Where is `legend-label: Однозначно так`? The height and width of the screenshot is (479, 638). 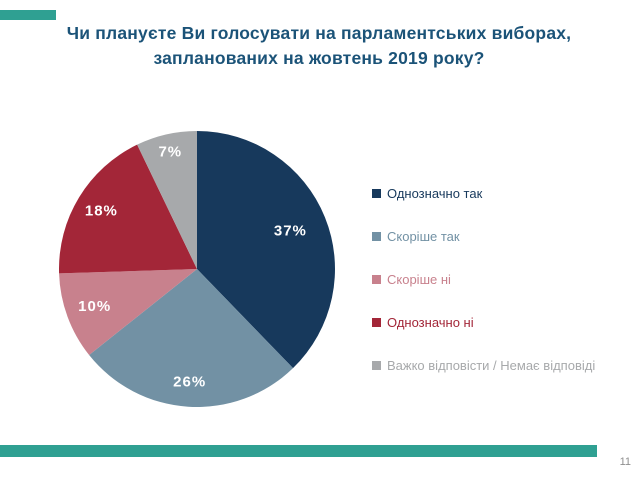 legend-label: Однозначно так is located at coordinates (435, 193).